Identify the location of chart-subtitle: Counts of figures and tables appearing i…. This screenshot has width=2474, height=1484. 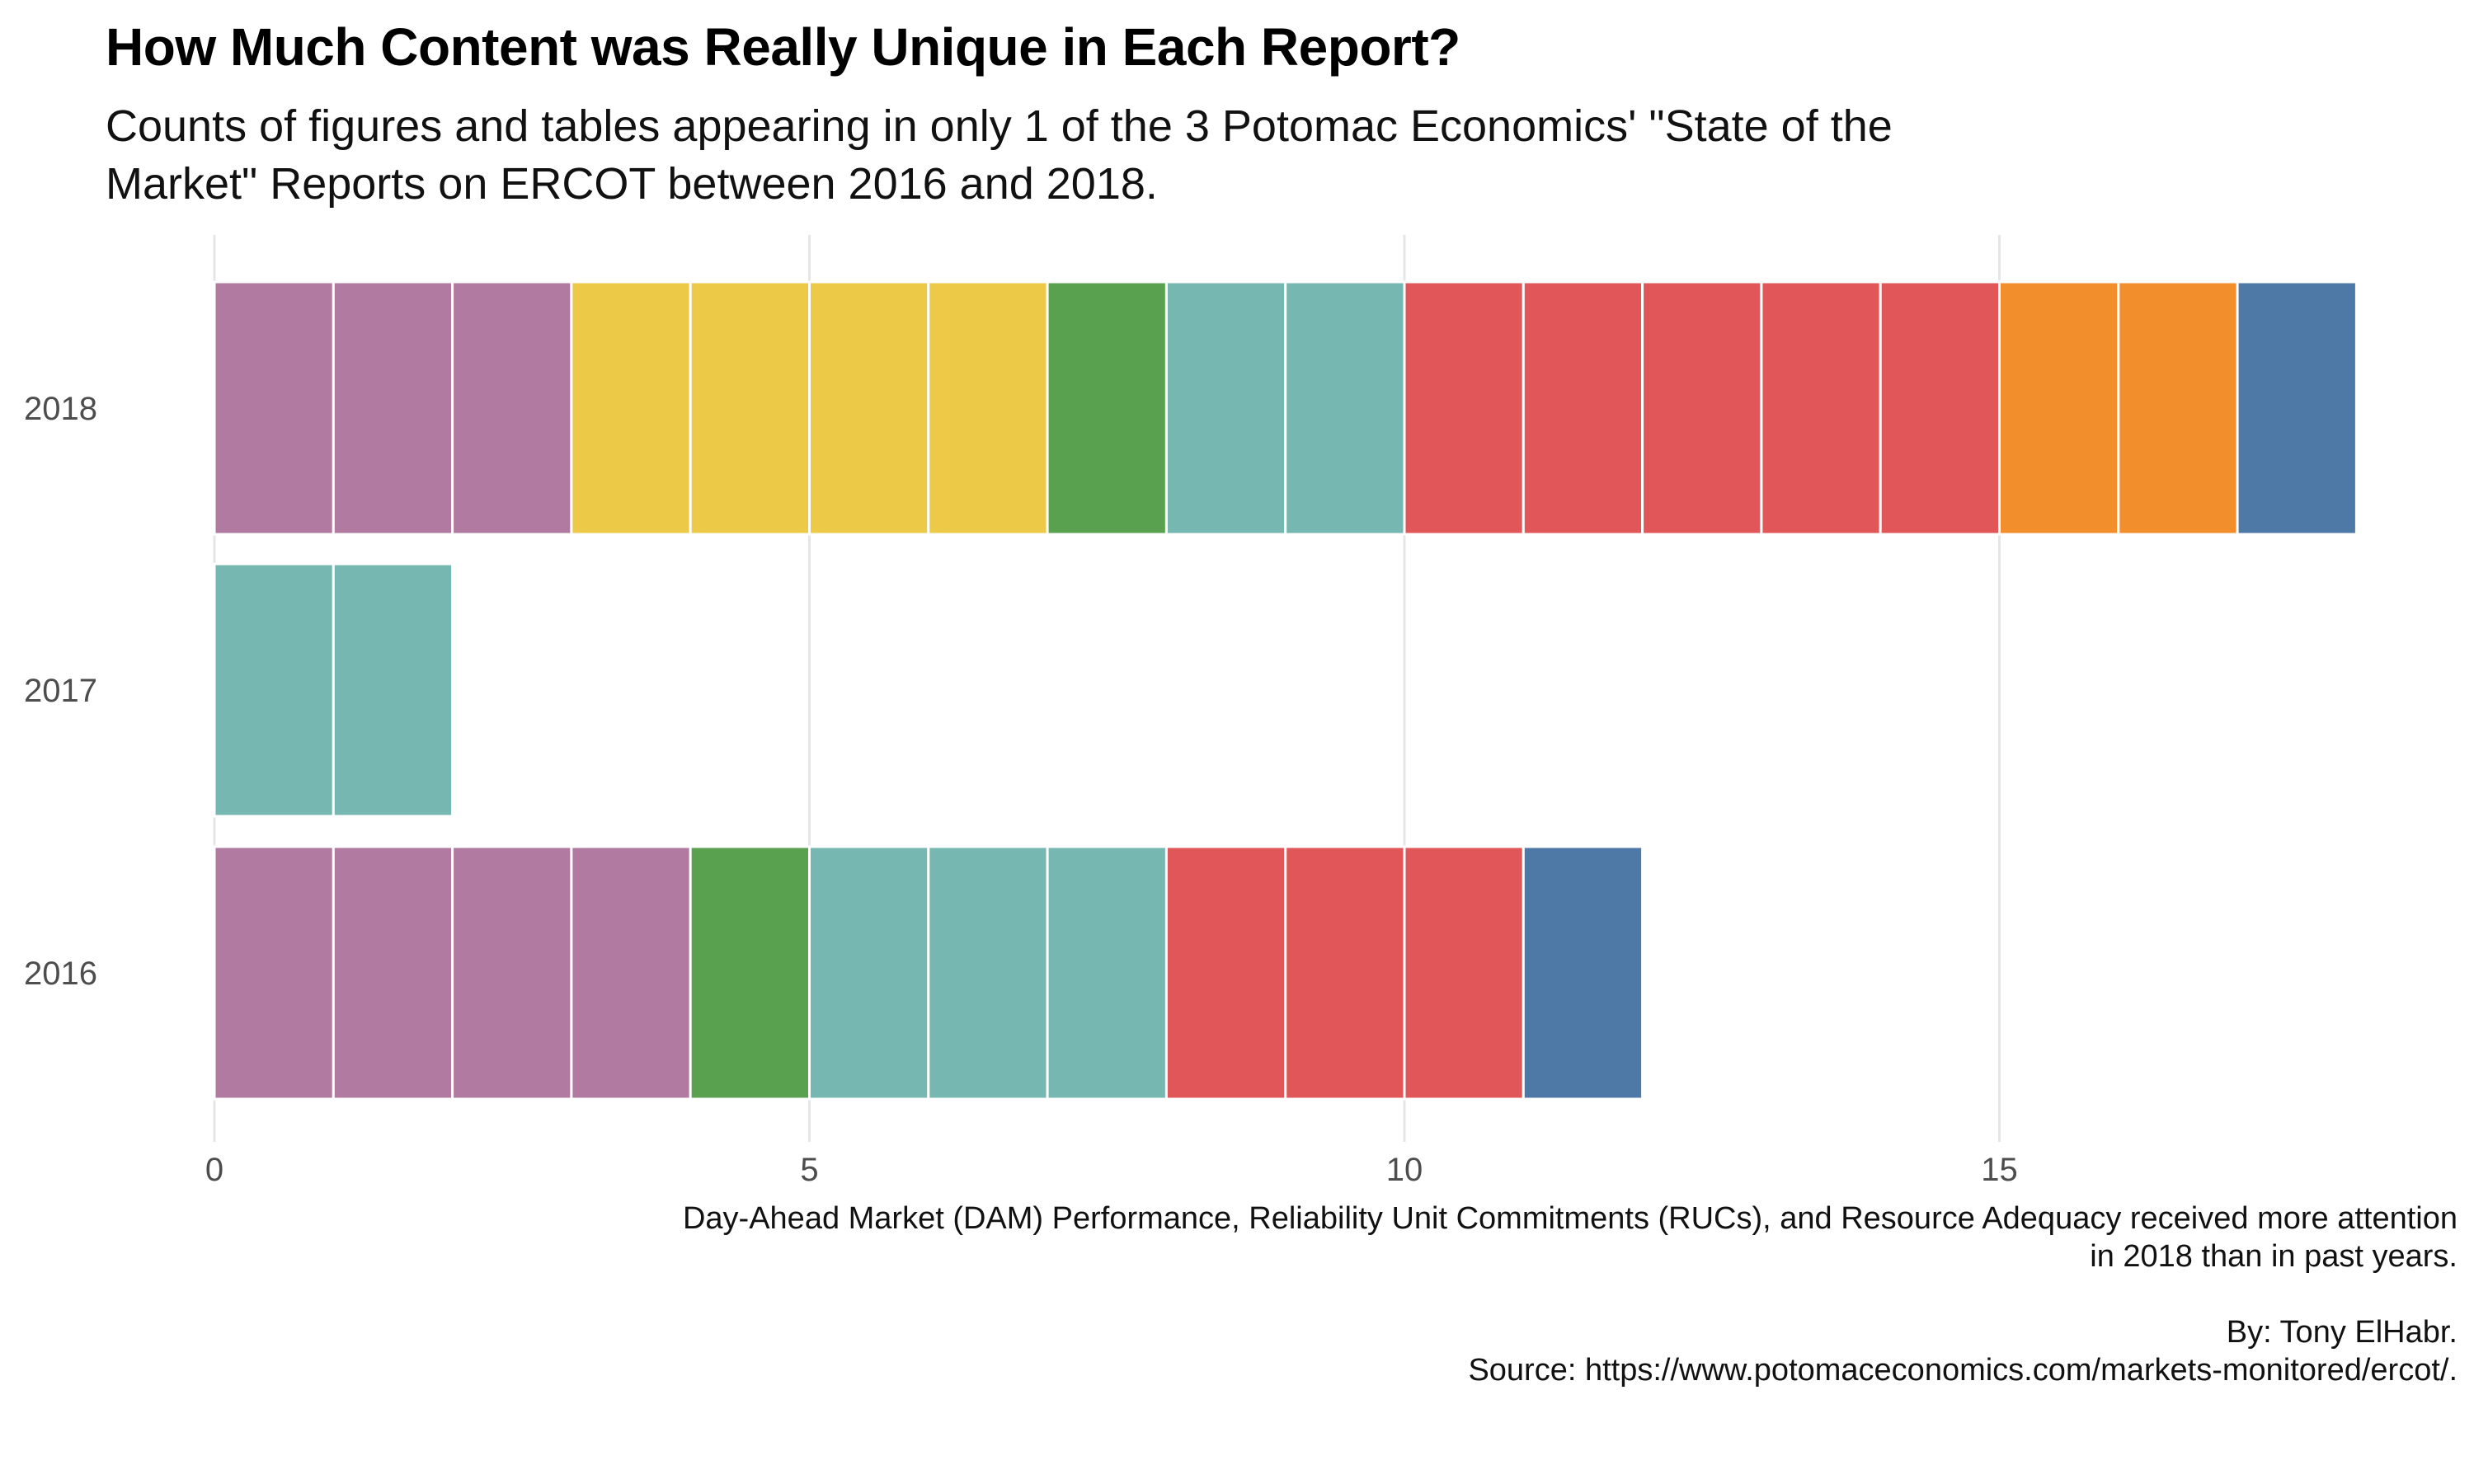
(999, 155).